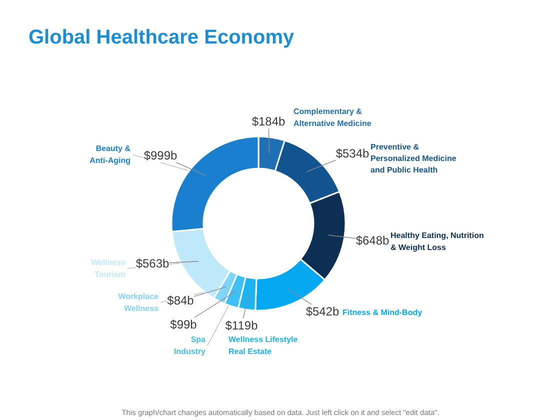 The image size is (560, 420). Describe the element at coordinates (323, 311) in the screenshot. I see `data-label: $542b` at that location.